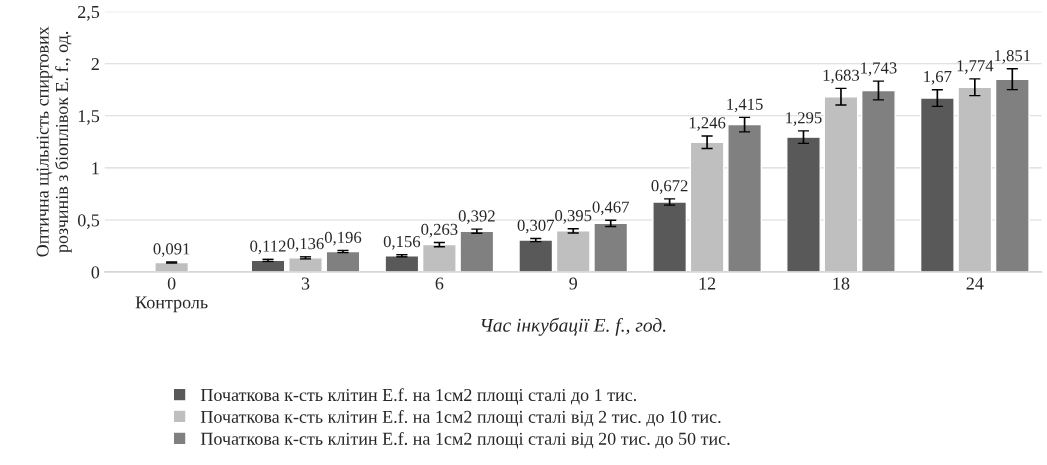 Image resolution: width=1047 pixels, height=465 pixels. What do you see at coordinates (439, 230) in the screenshot?
I see `data-label: 0,263` at bounding box center [439, 230].